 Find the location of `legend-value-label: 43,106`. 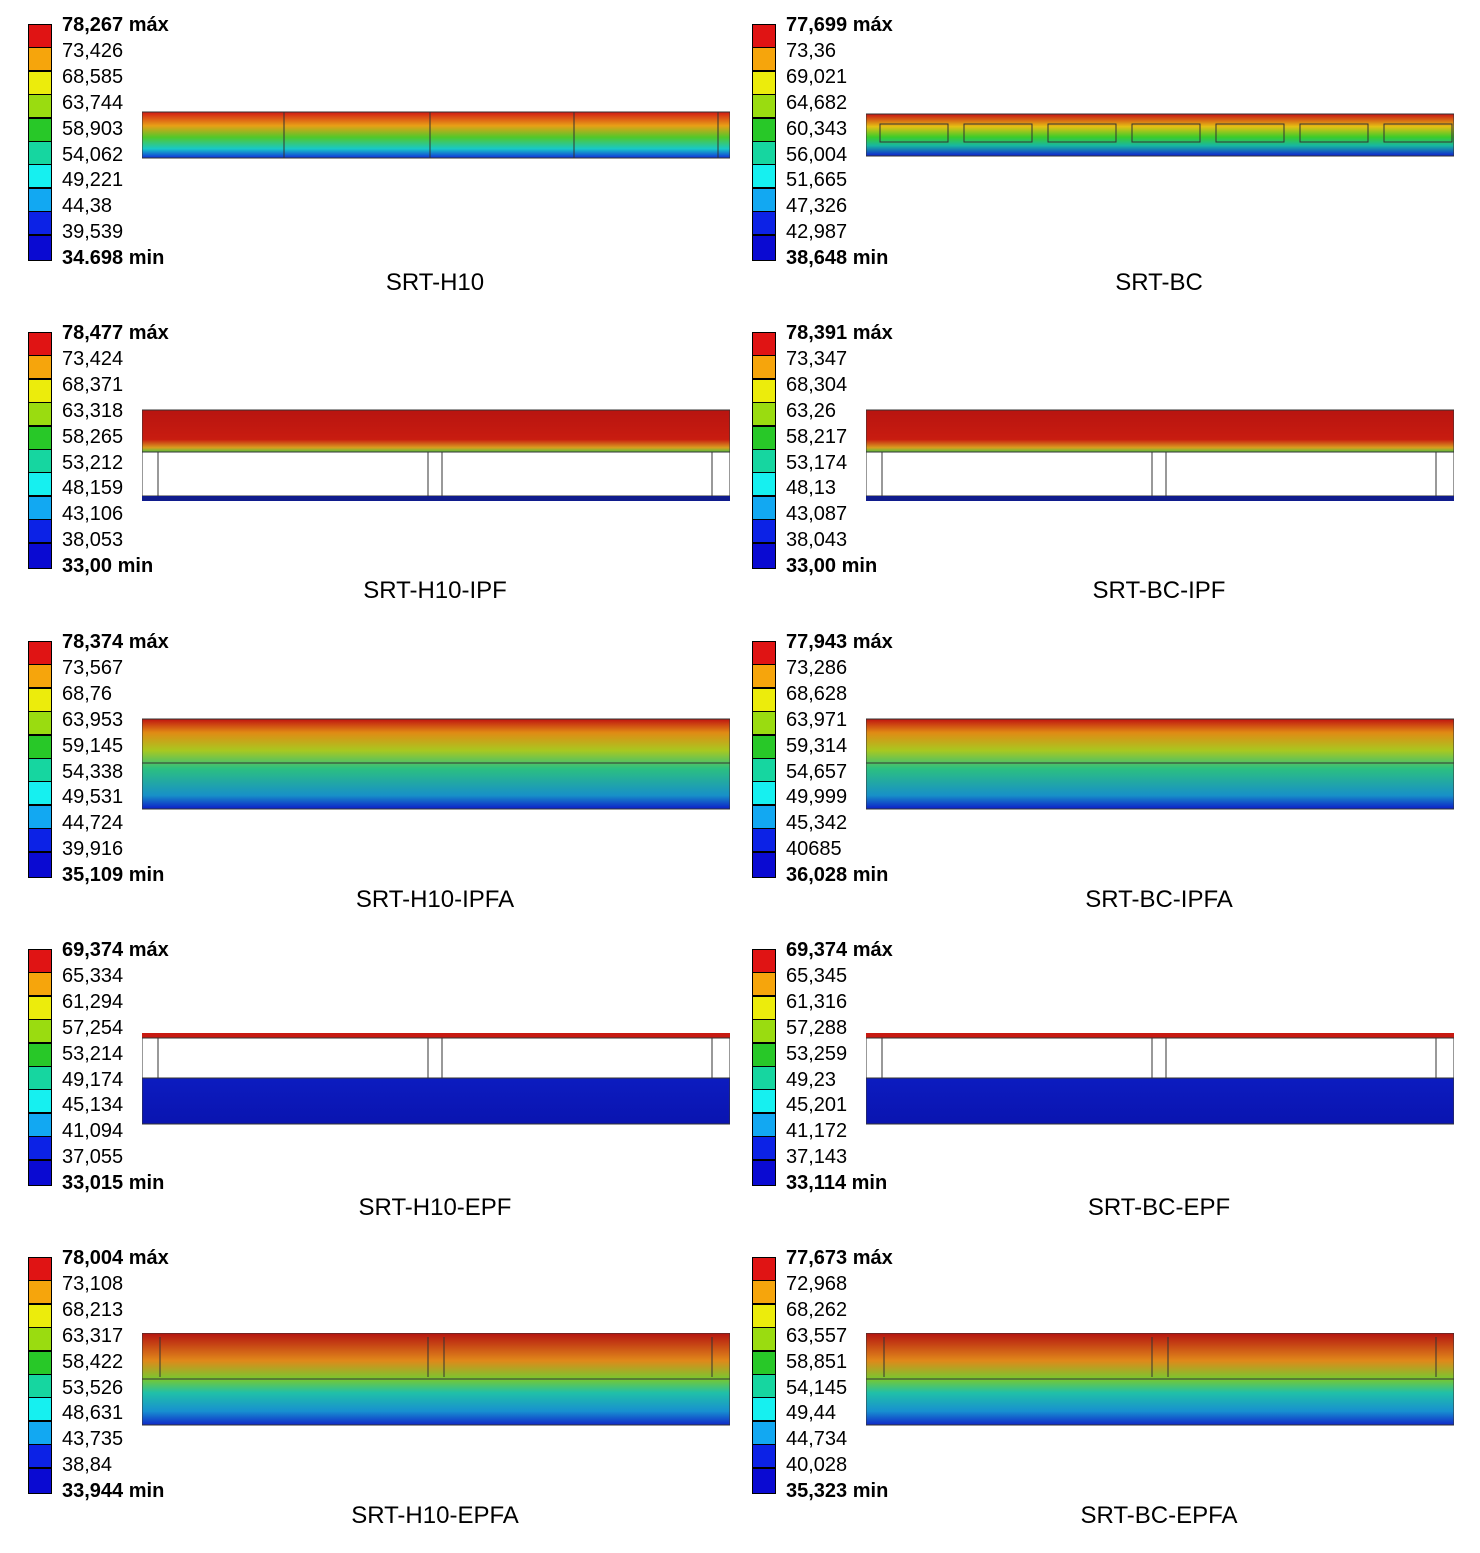

legend-value-label: 43,106 is located at coordinates (93, 514).